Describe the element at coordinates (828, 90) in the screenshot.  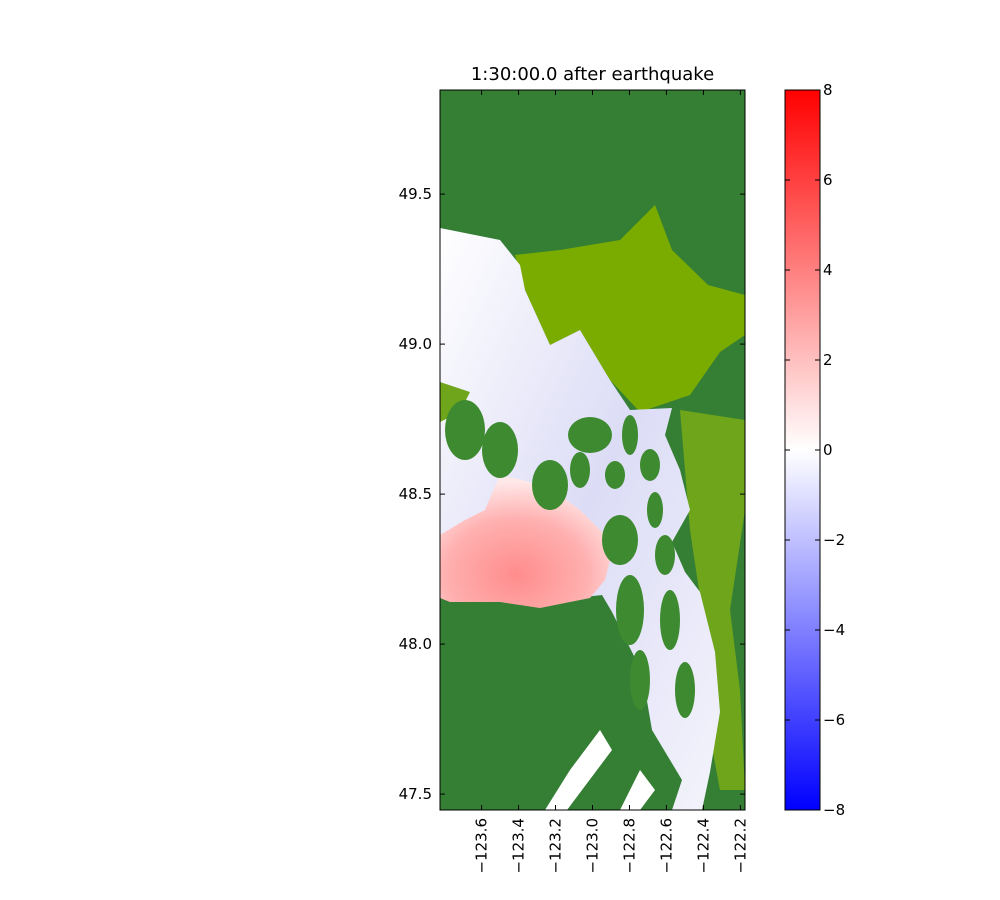
I see `colorbar-tick-label: 8` at that location.